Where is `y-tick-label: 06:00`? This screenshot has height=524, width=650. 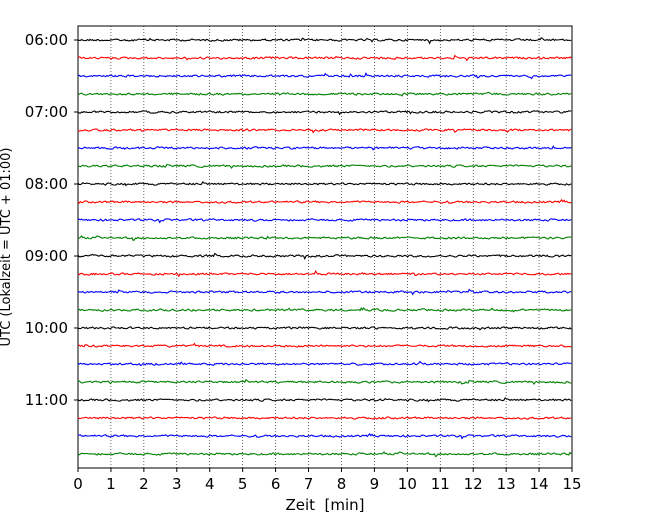
y-tick-label: 06:00 is located at coordinates (46, 40).